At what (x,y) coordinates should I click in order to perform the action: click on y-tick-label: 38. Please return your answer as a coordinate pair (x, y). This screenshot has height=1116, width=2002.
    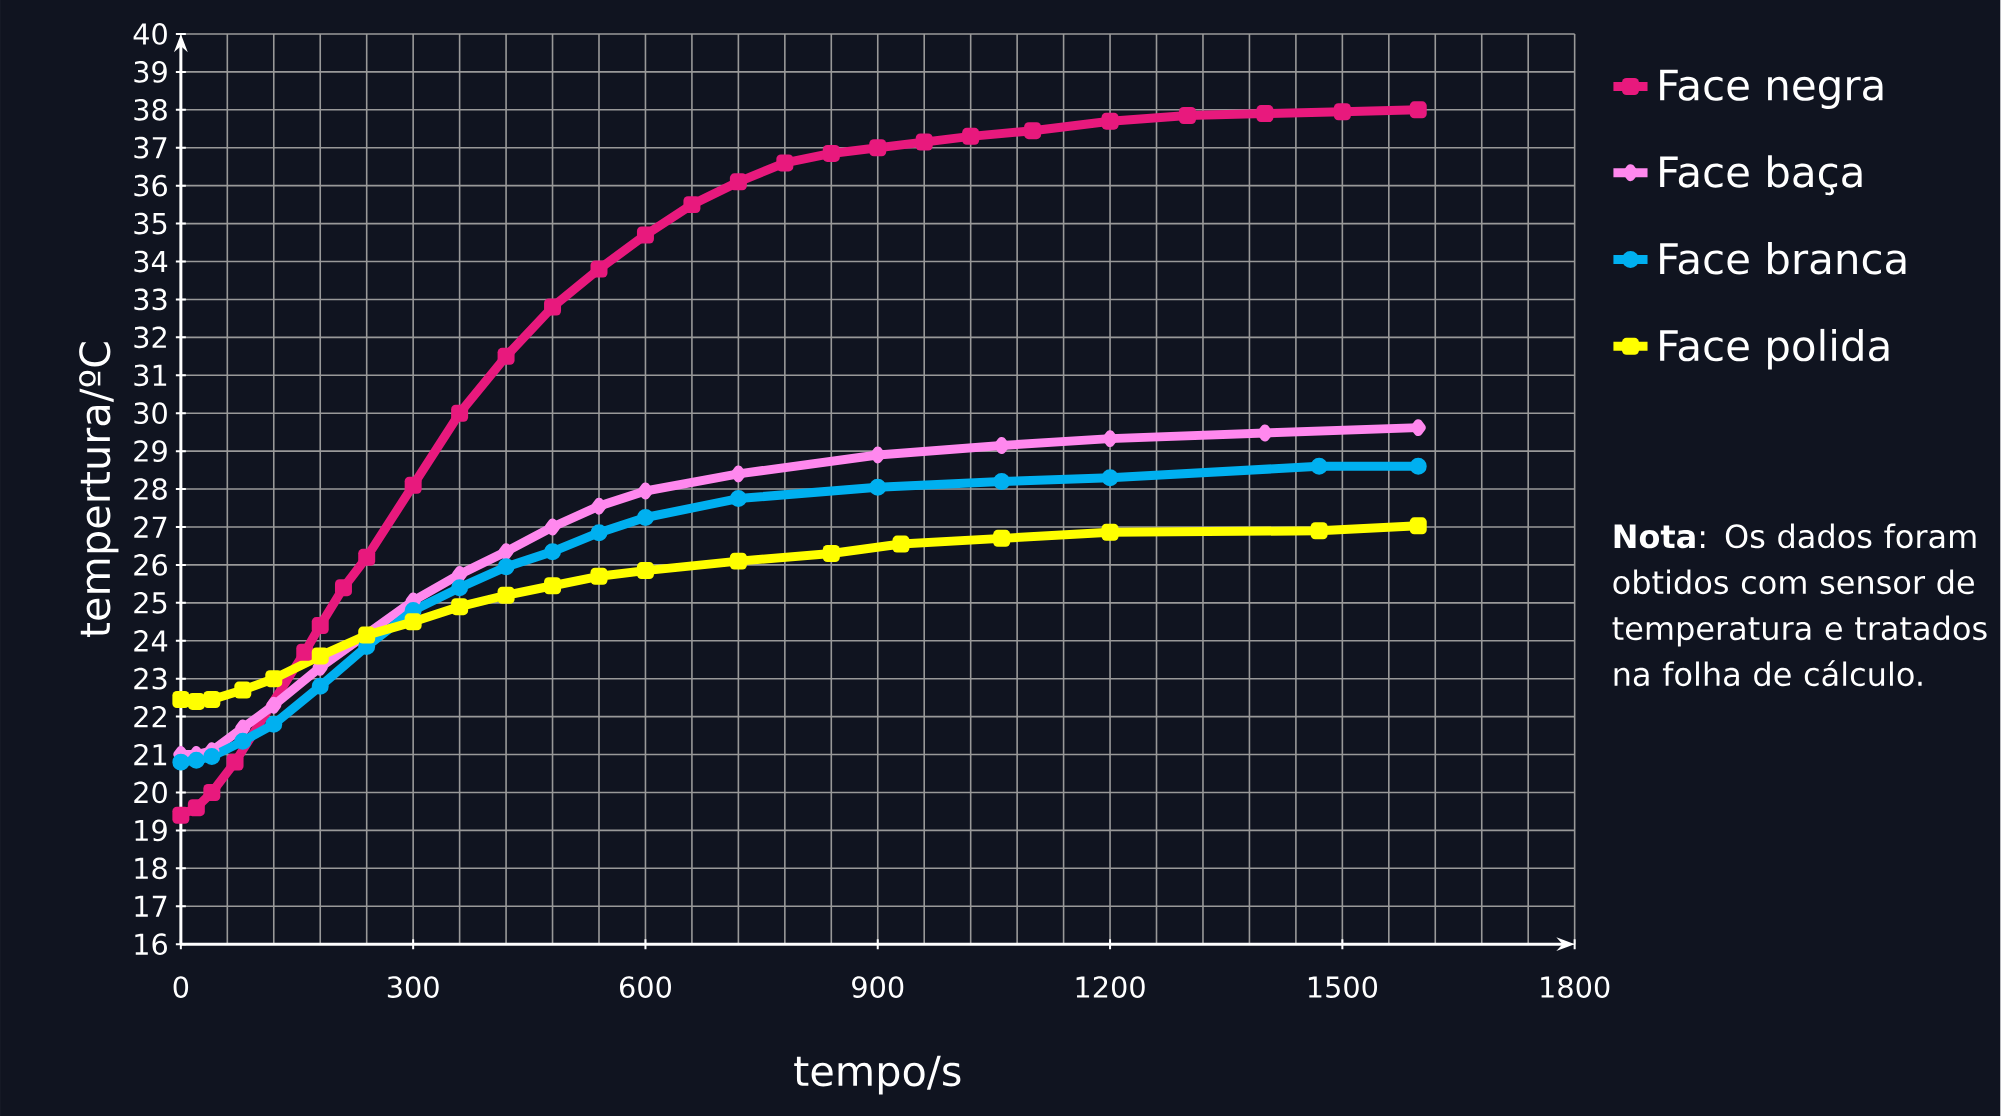
    Looking at the image, I should click on (150, 109).